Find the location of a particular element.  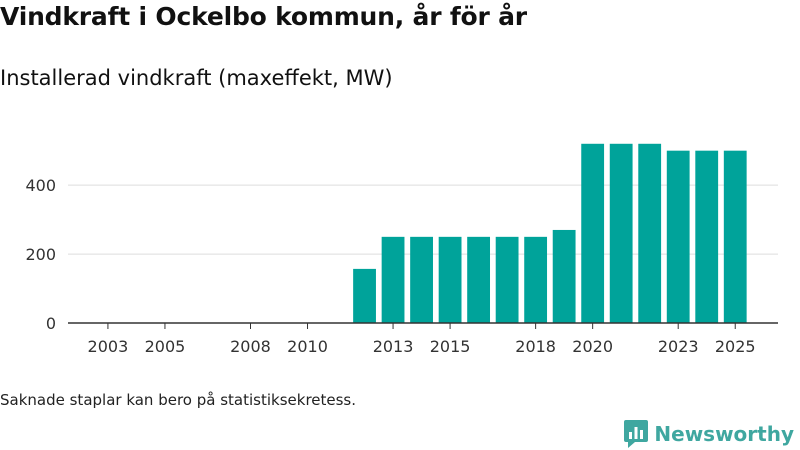

x-tick-label: 2005 is located at coordinates (165, 346).